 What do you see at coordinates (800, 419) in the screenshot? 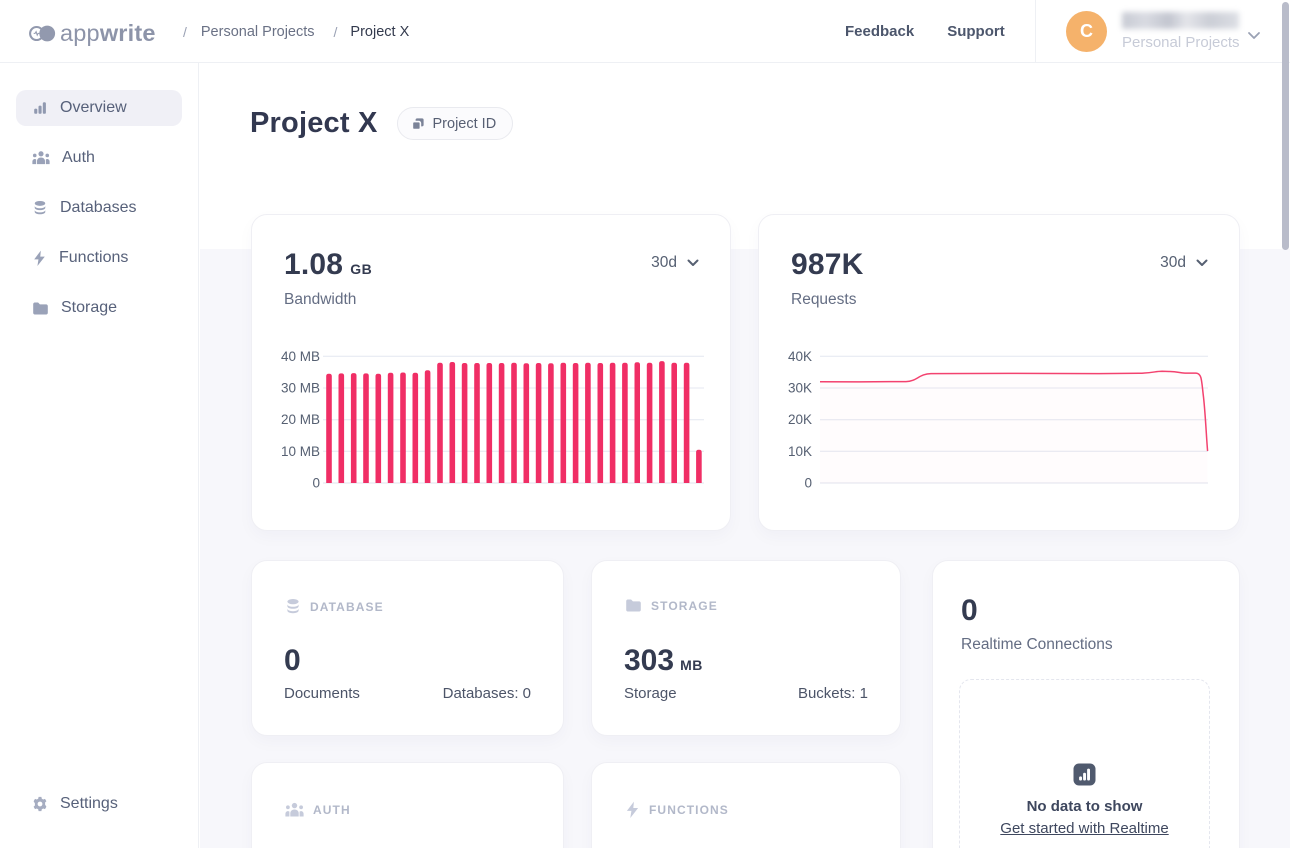
I see `svg-text: 20K` at bounding box center [800, 419].